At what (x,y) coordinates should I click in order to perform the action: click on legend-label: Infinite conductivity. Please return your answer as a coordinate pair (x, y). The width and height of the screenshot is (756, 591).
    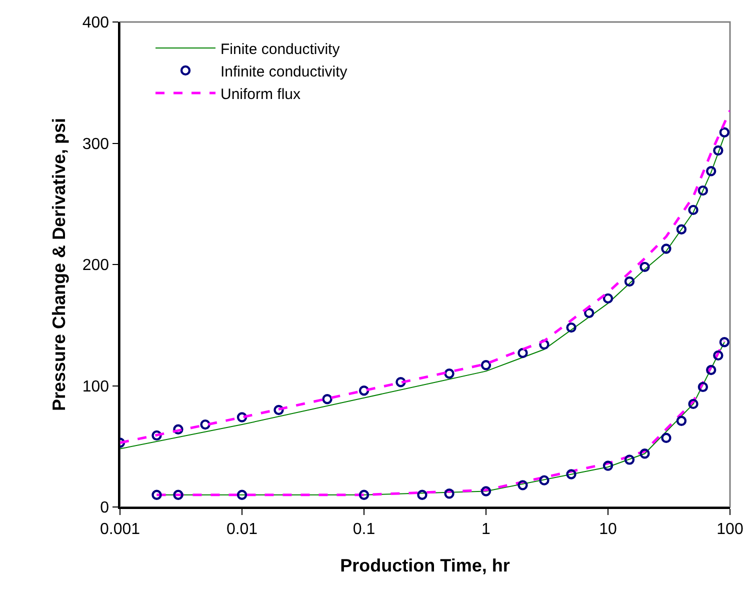
    Looking at the image, I should click on (284, 71).